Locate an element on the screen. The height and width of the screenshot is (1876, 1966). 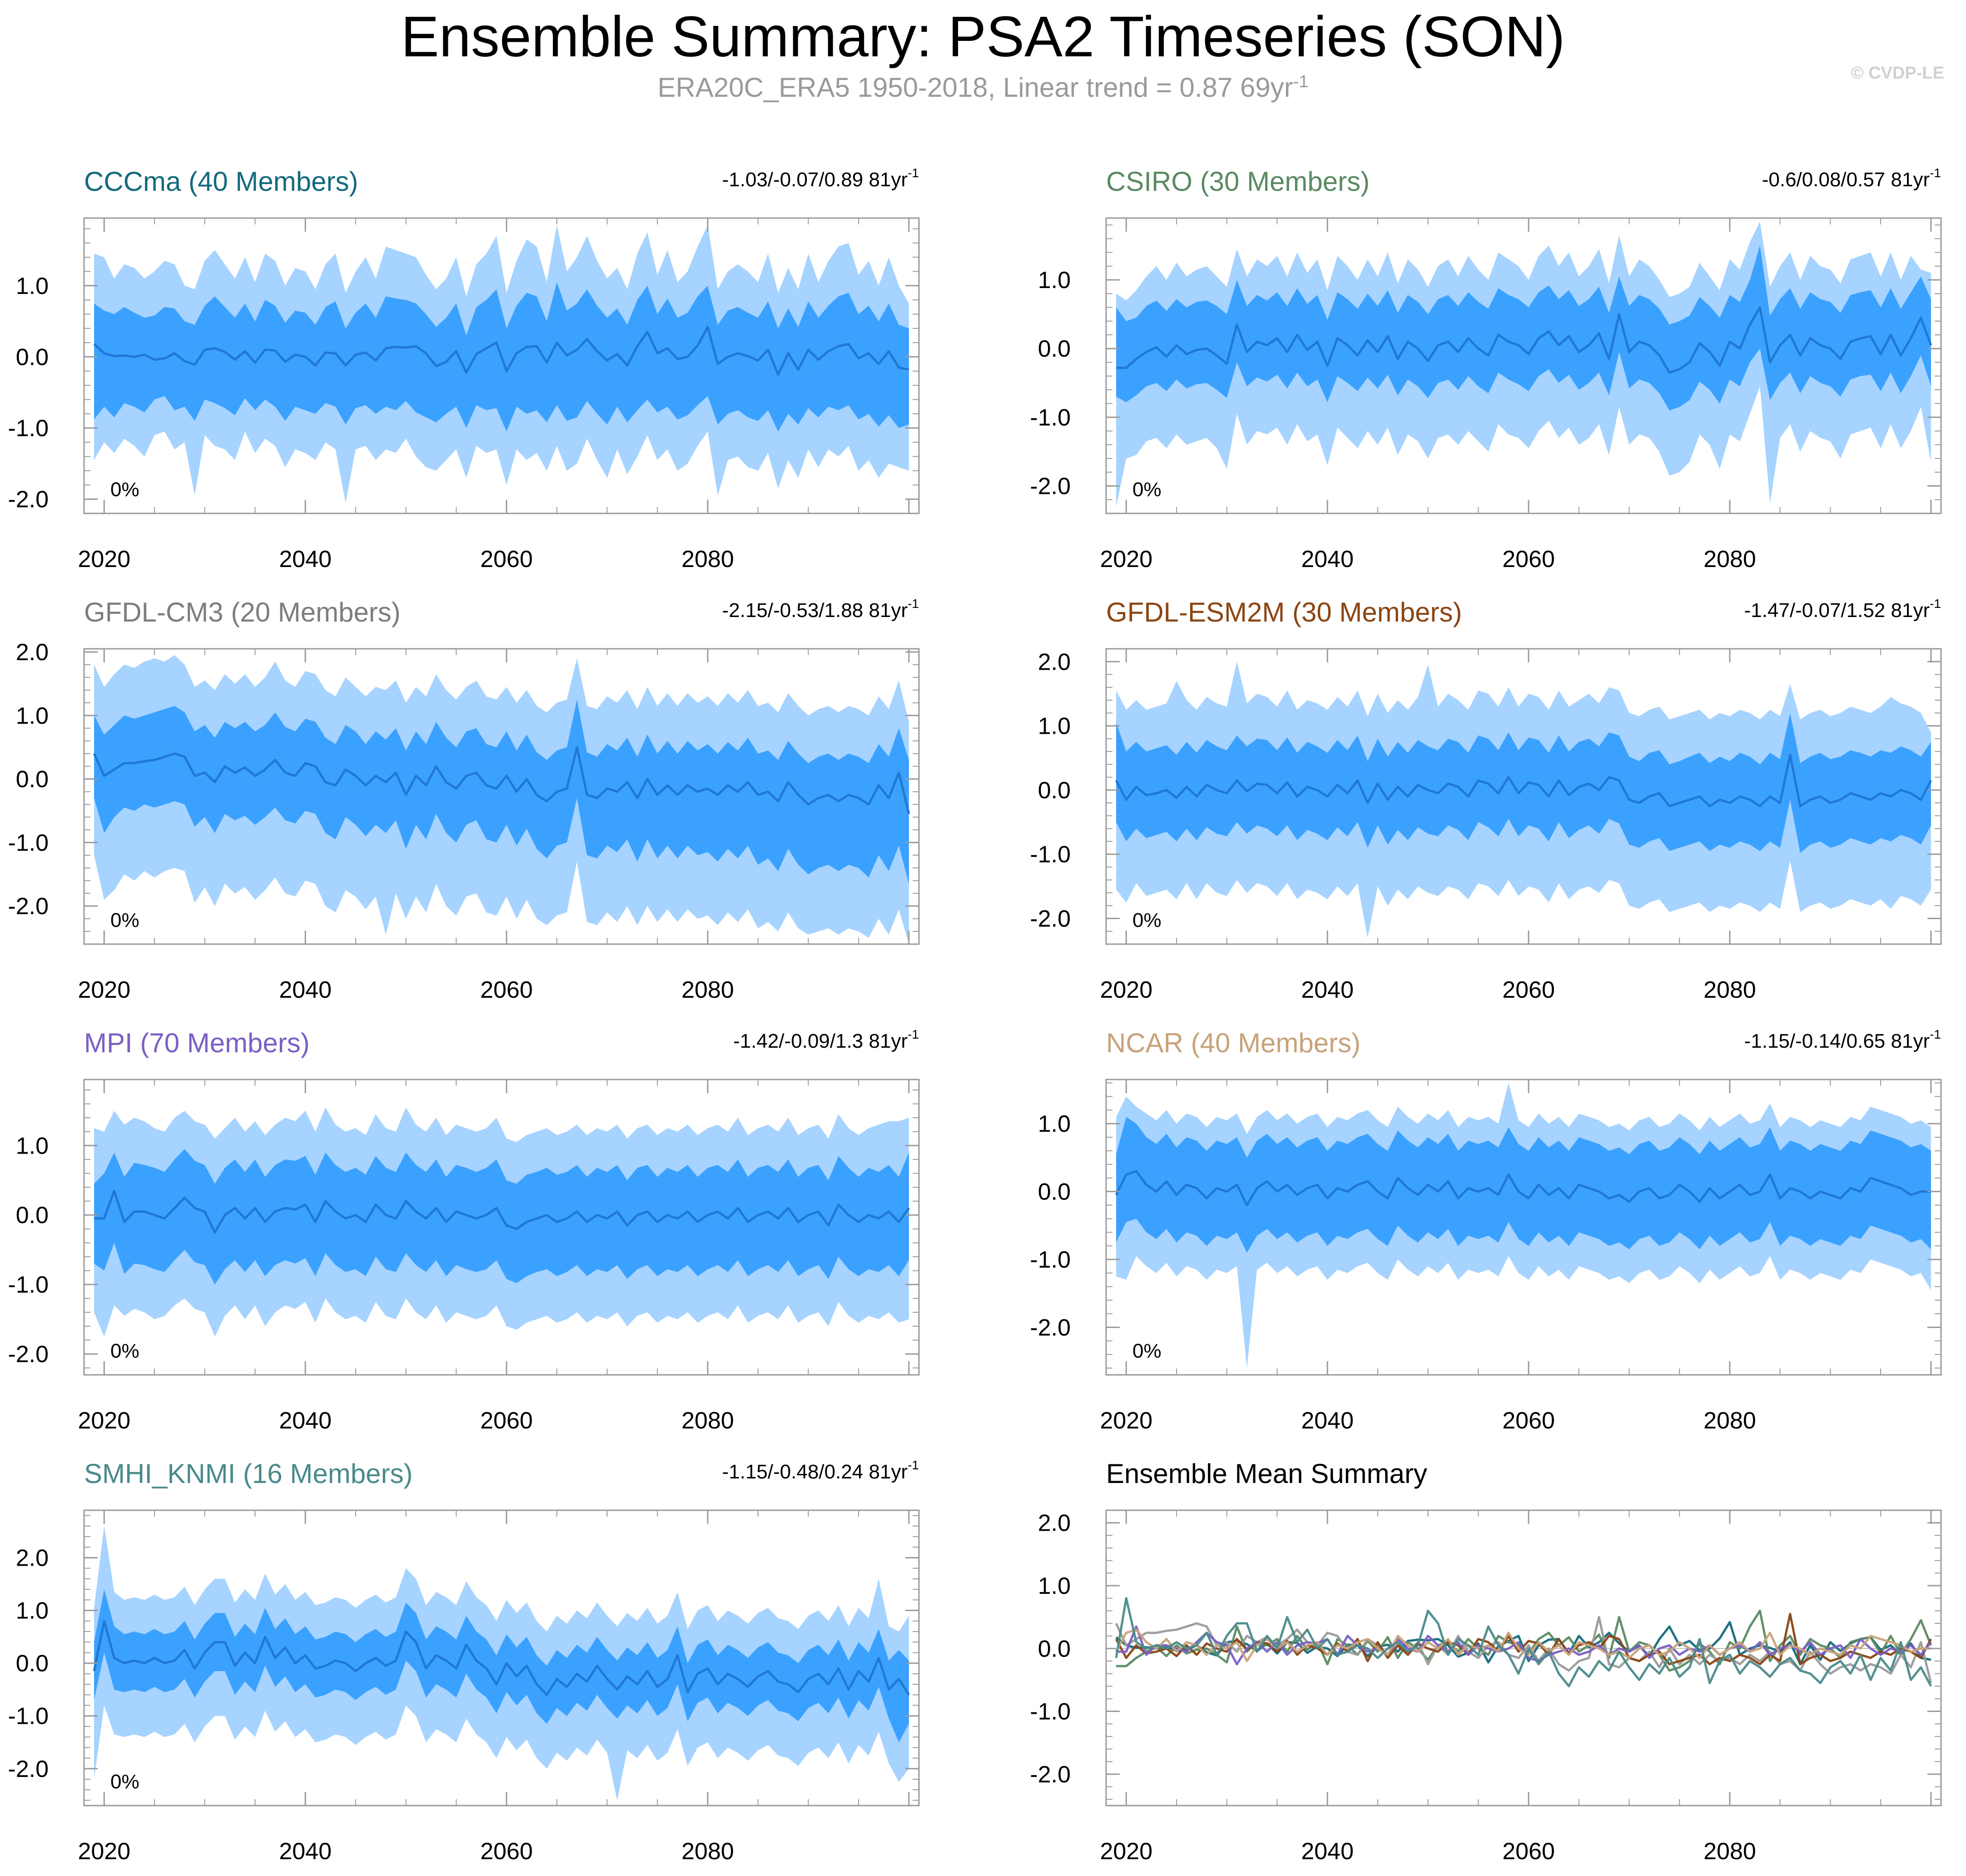
series-mpi-line is located at coordinates (1524, 1646).